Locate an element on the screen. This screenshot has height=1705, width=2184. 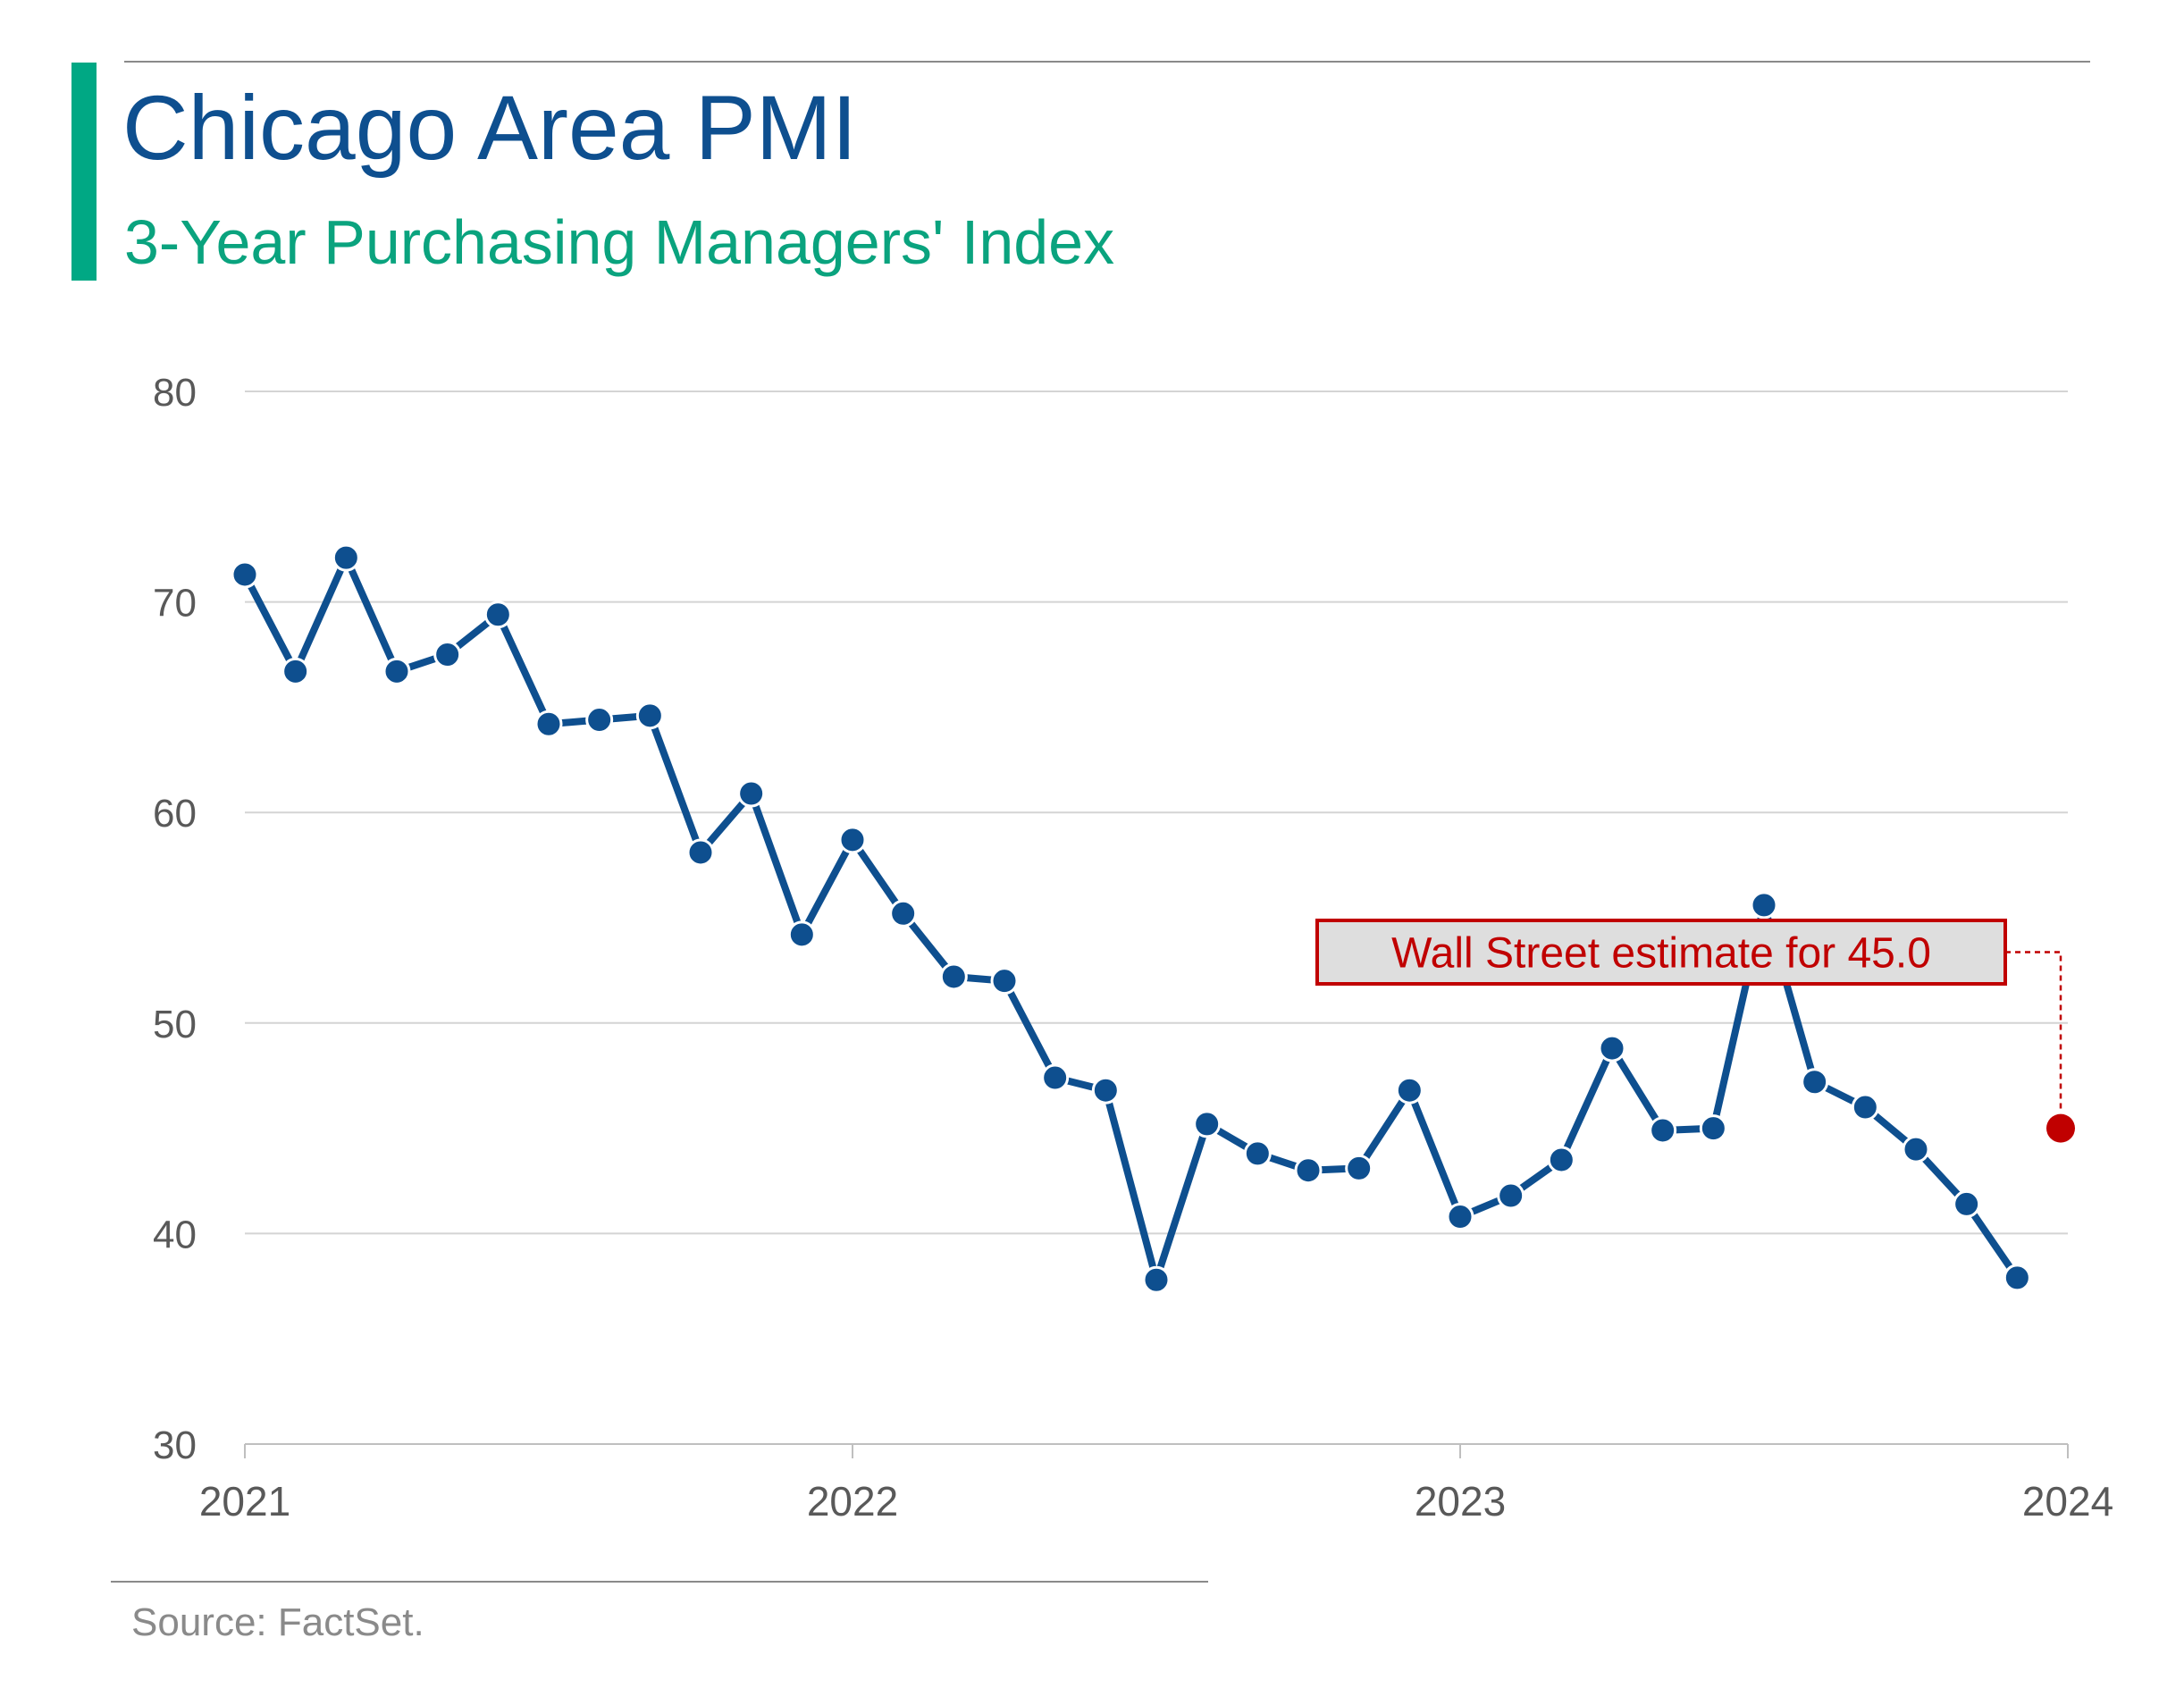
x-tick-label-2021: 2021 is located at coordinates (245, 1501).